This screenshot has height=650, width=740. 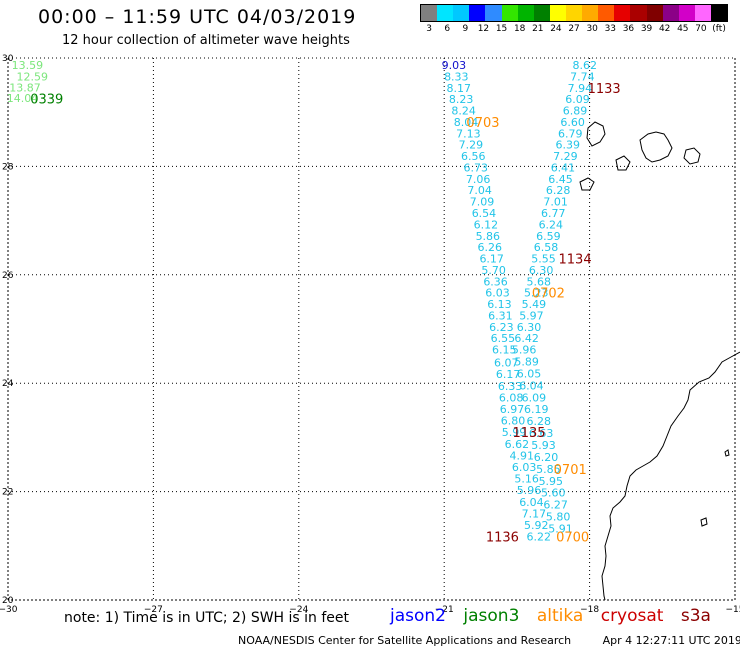 What do you see at coordinates (298, 610) in the screenshot?
I see `x-tick-label: −24` at bounding box center [298, 610].